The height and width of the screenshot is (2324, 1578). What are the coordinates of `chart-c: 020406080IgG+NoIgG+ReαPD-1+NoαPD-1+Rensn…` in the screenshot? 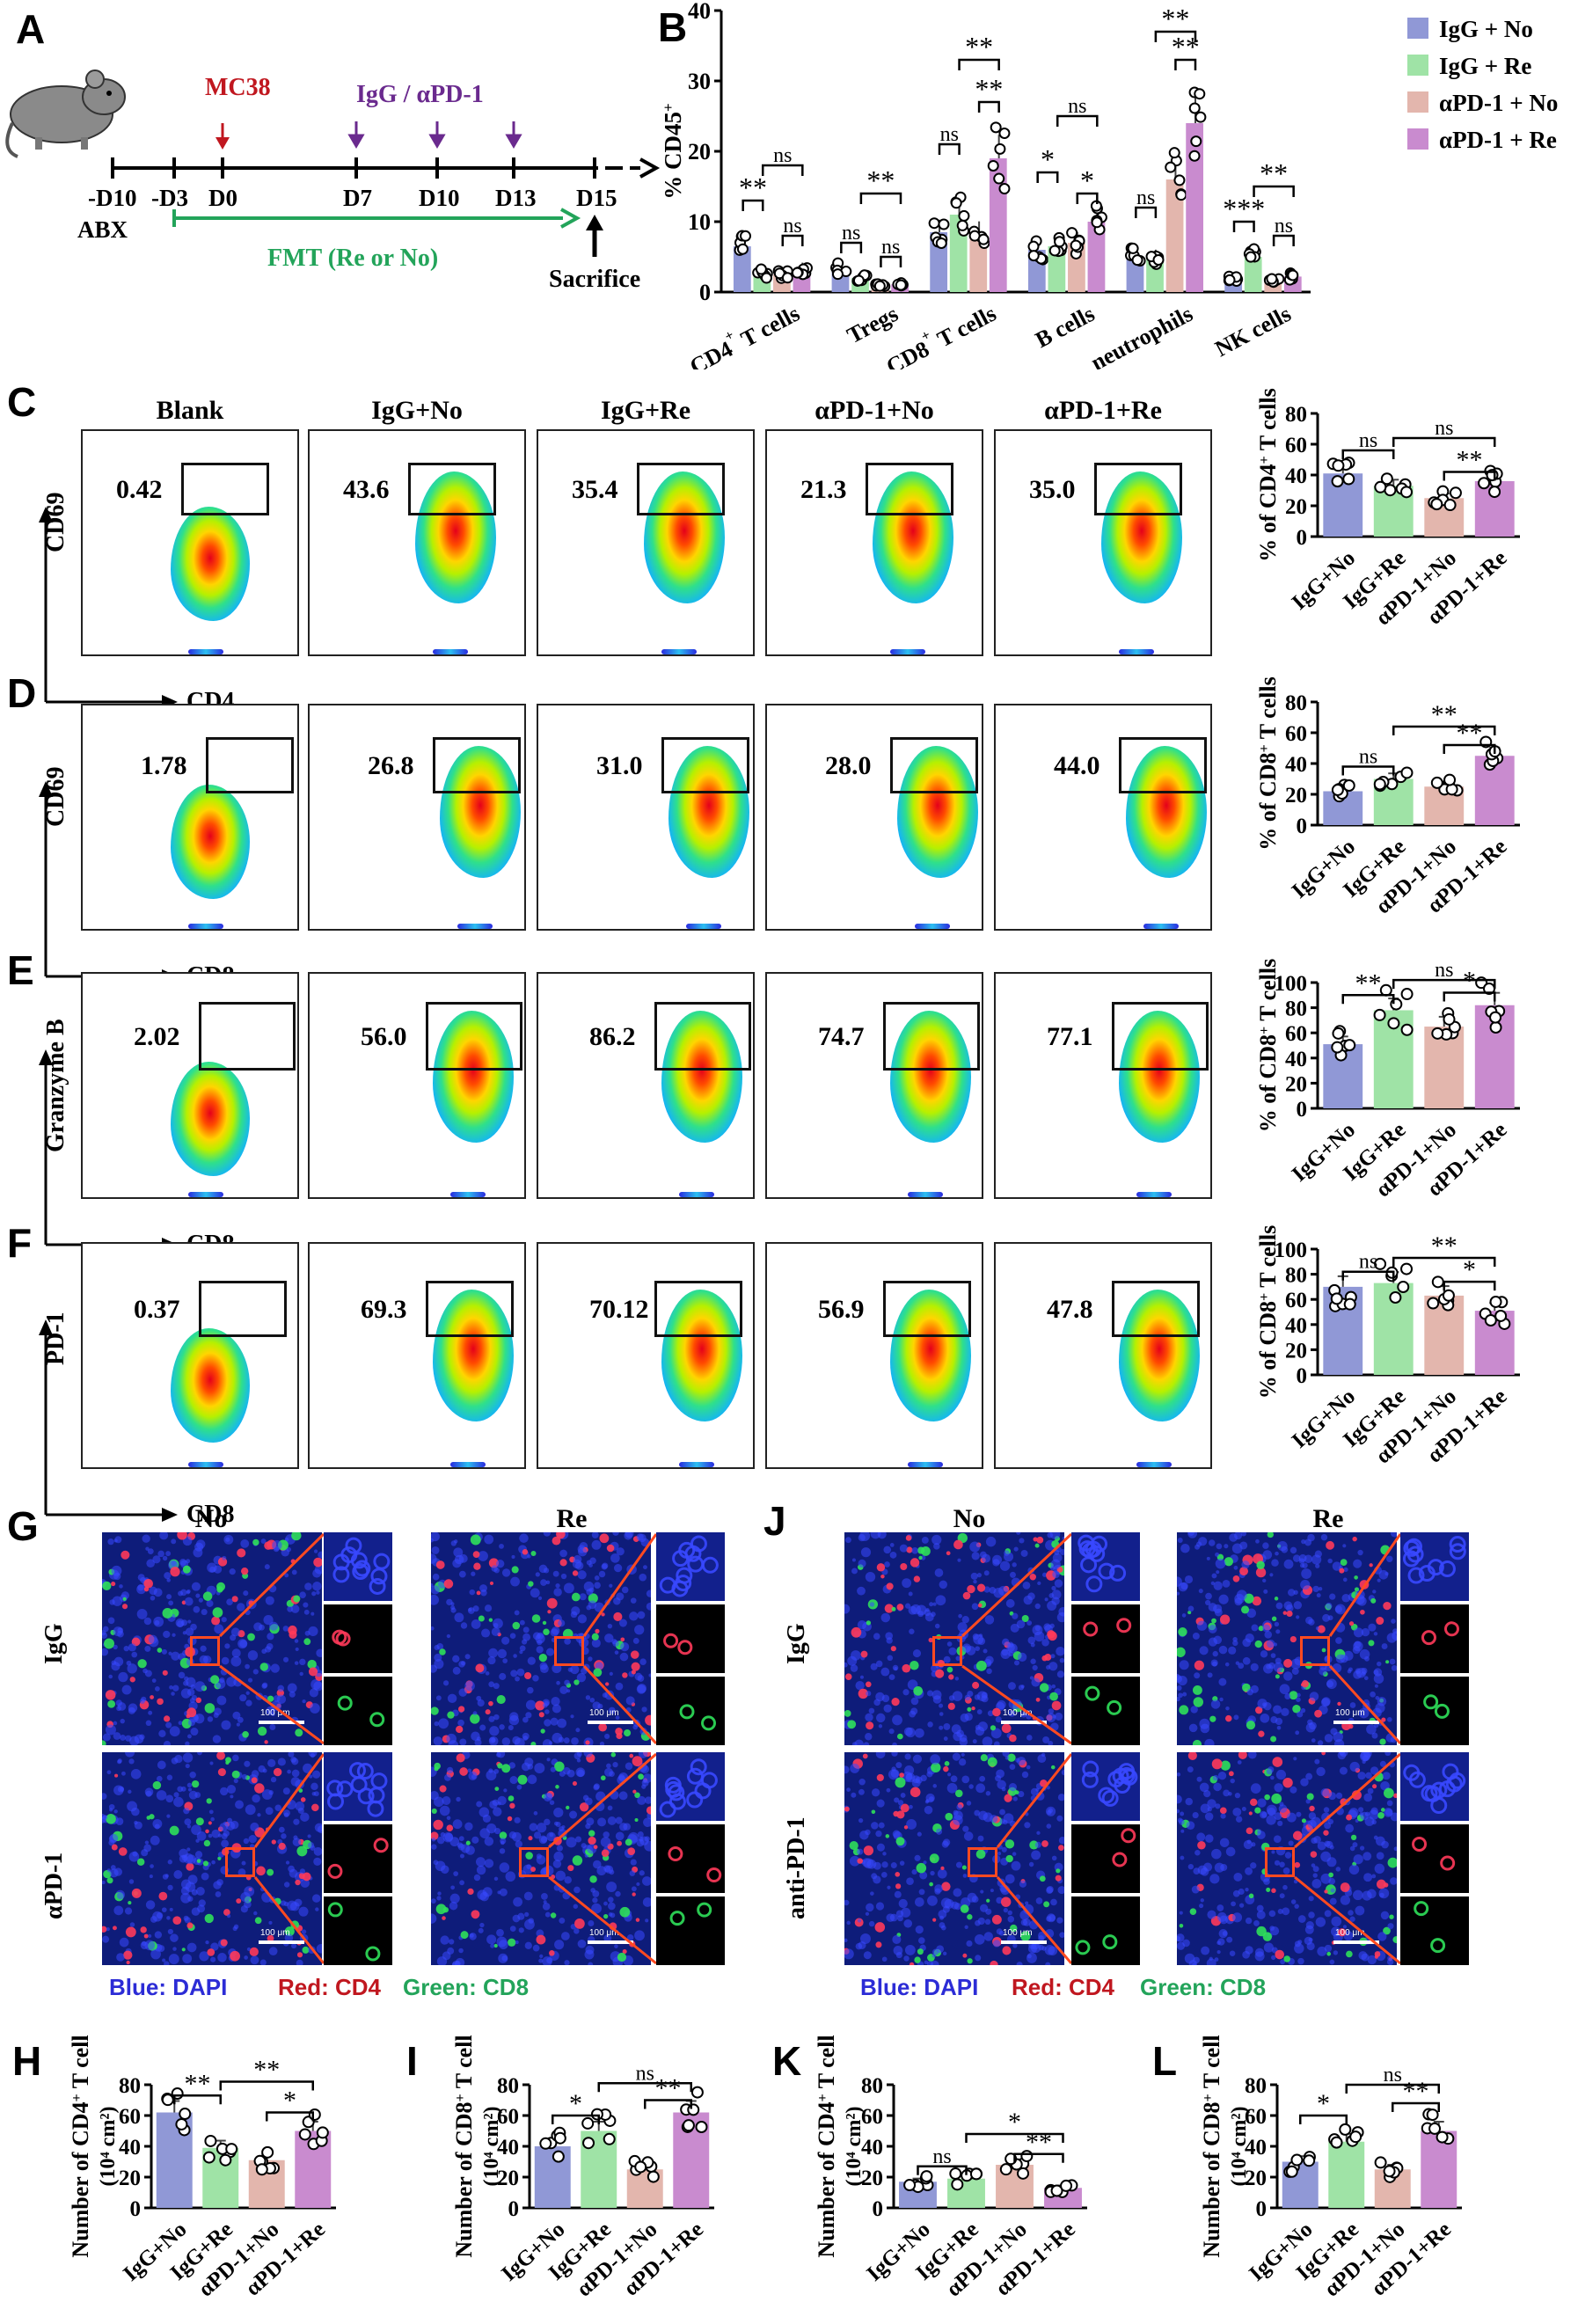 It's located at (1387, 509).